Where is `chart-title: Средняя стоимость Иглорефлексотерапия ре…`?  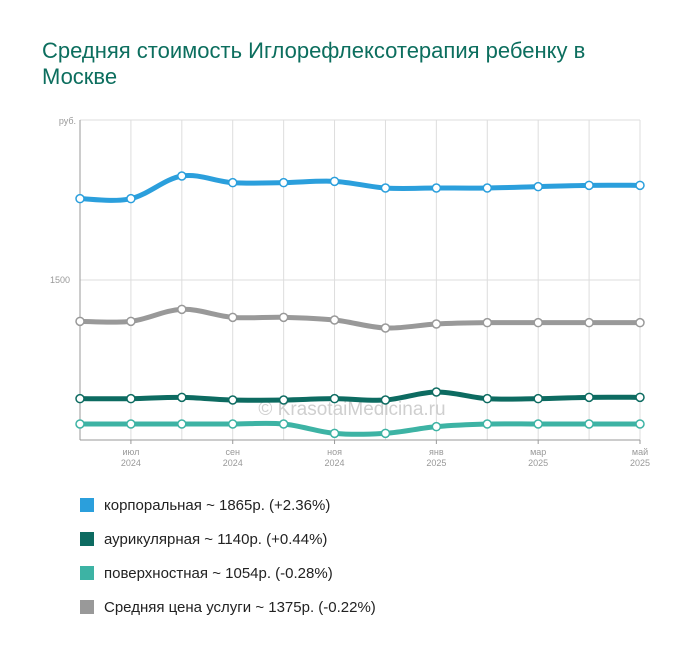 chart-title: Средняя стоимость Иглорефлексотерапия ре… is located at coordinates (314, 63).